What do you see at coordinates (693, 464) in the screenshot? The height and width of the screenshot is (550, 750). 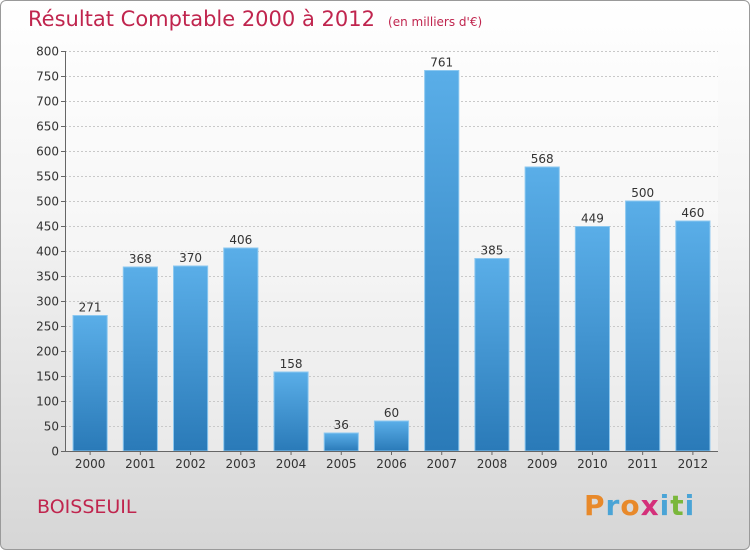 I see `x-tick-label: 2012` at bounding box center [693, 464].